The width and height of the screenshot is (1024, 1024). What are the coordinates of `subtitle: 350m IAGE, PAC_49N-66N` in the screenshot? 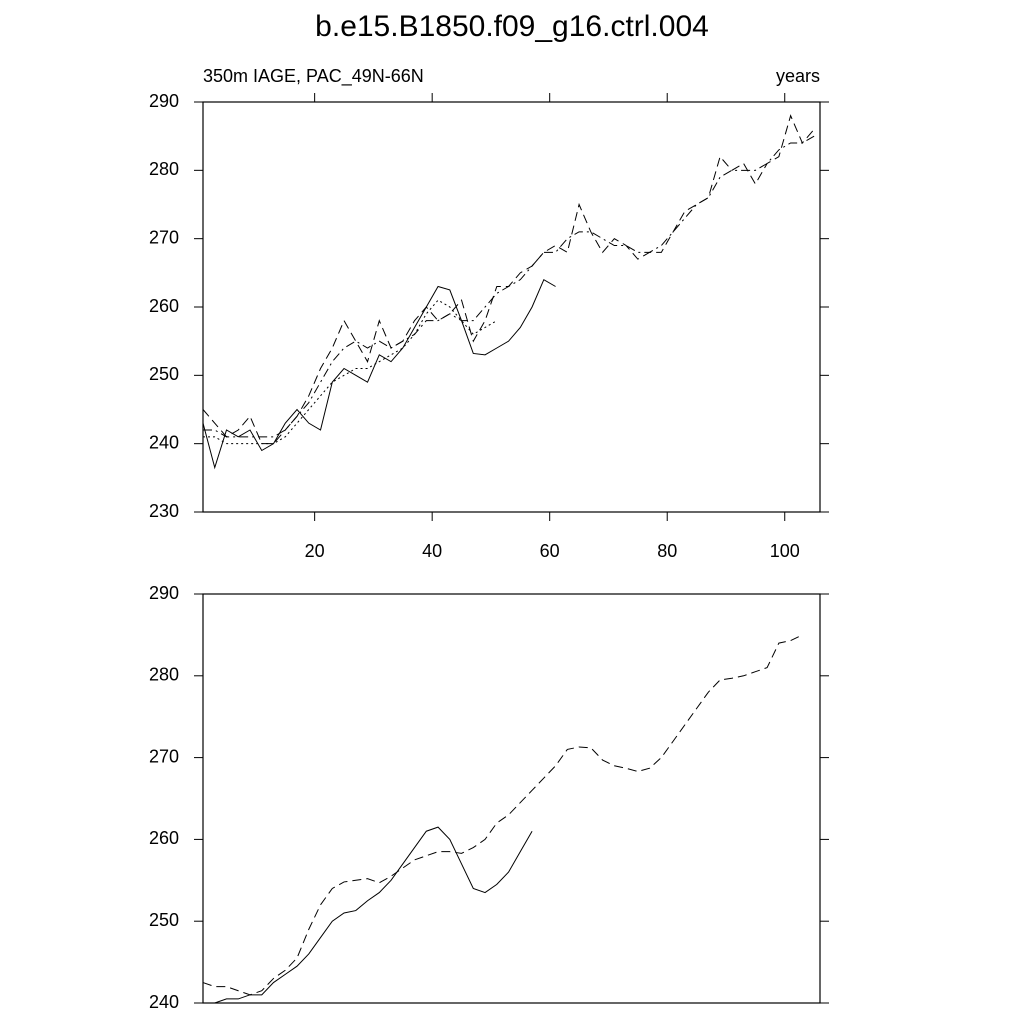 It's located at (313, 76).